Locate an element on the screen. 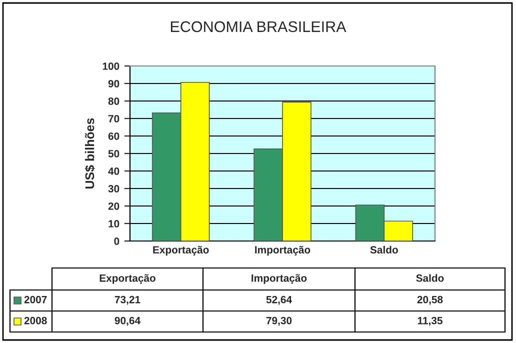  category-label: Importação is located at coordinates (282, 251).